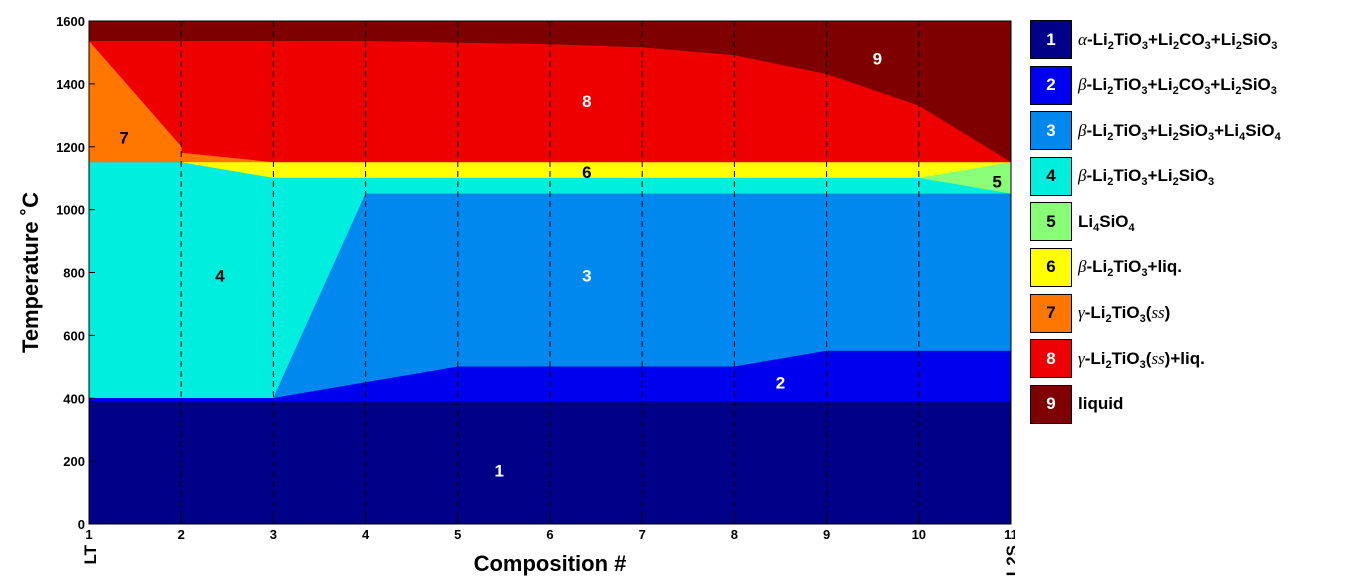 The height and width of the screenshot is (588, 1356). What do you see at coordinates (273, 534) in the screenshot?
I see `x-tick-label: 3` at bounding box center [273, 534].